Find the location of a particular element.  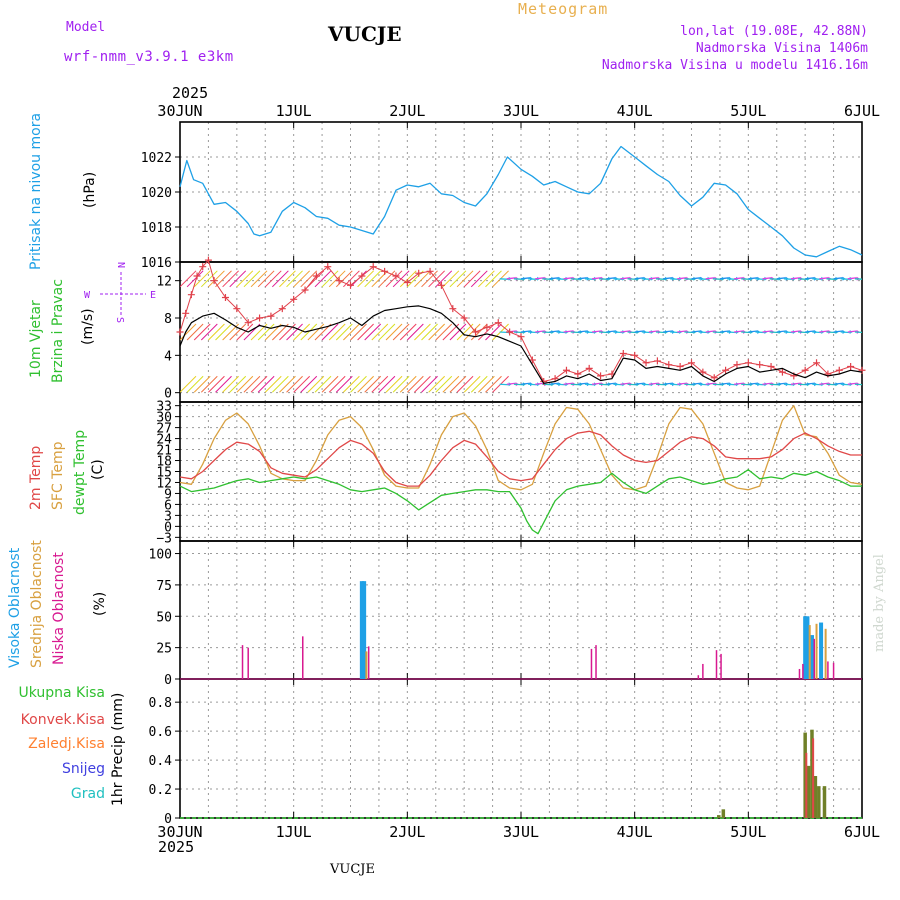

wind-speed-line is located at coordinates (521, 344).